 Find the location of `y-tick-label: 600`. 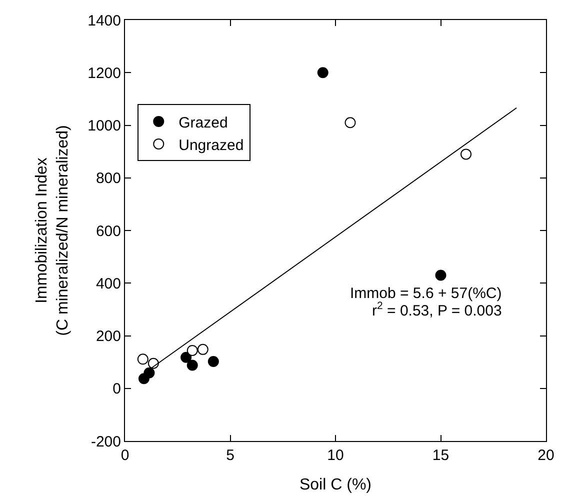

y-tick-label: 600 is located at coordinates (108, 231).